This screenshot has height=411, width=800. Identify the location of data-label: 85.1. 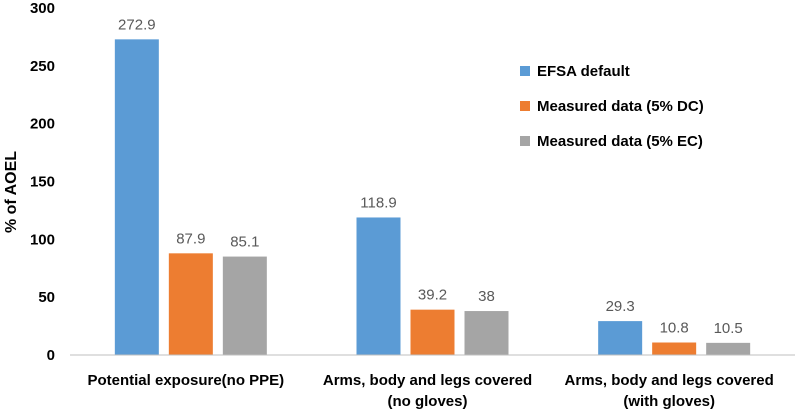
(244, 242).